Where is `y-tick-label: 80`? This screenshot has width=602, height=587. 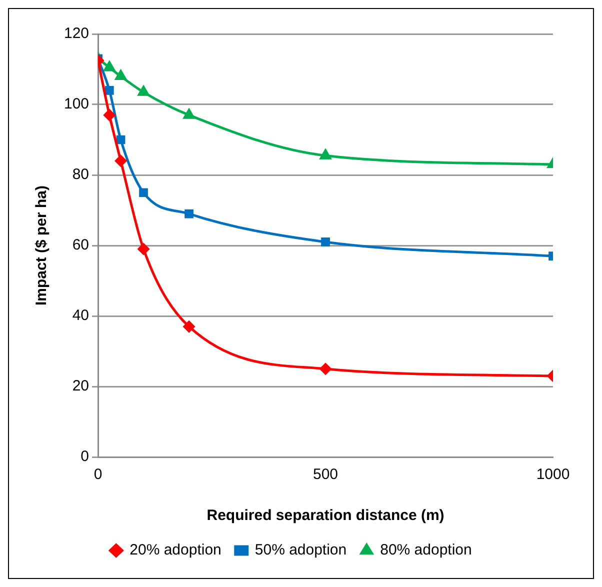
y-tick-label: 80 is located at coordinates (81, 175).